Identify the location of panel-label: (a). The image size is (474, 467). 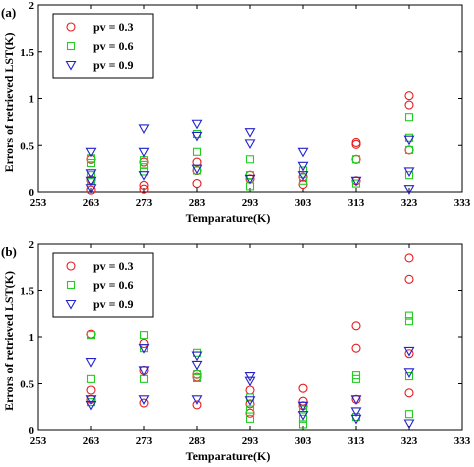
(8, 12).